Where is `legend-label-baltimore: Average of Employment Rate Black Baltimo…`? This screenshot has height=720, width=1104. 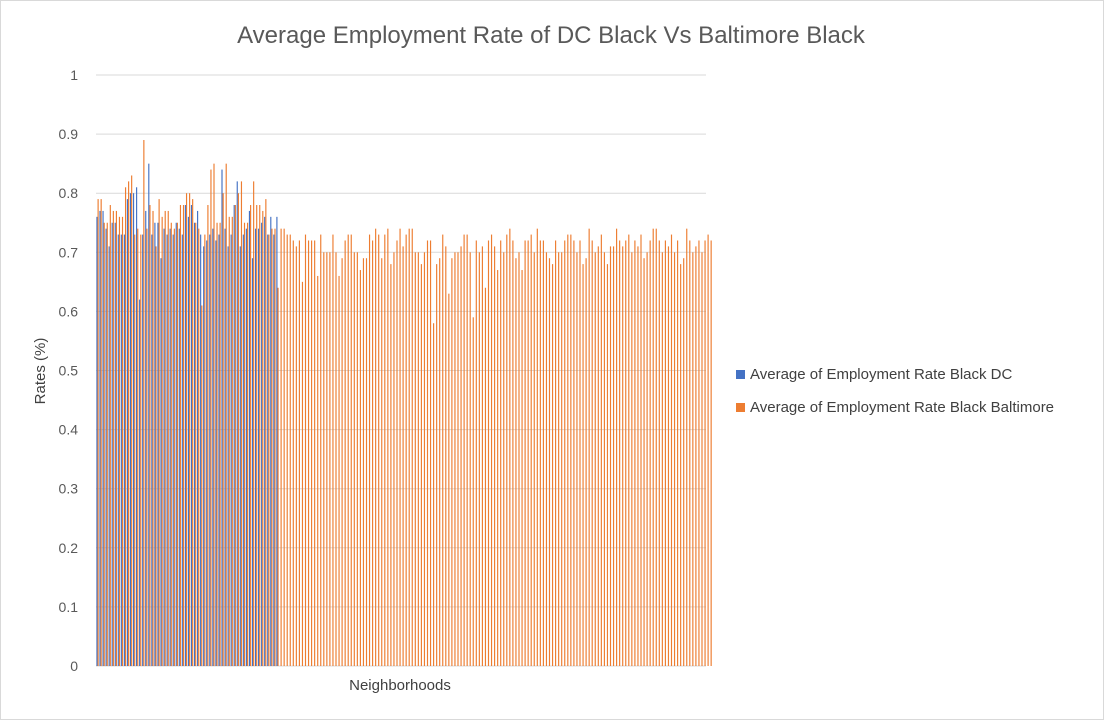 legend-label-baltimore: Average of Employment Rate Black Baltimo… is located at coordinates (902, 407).